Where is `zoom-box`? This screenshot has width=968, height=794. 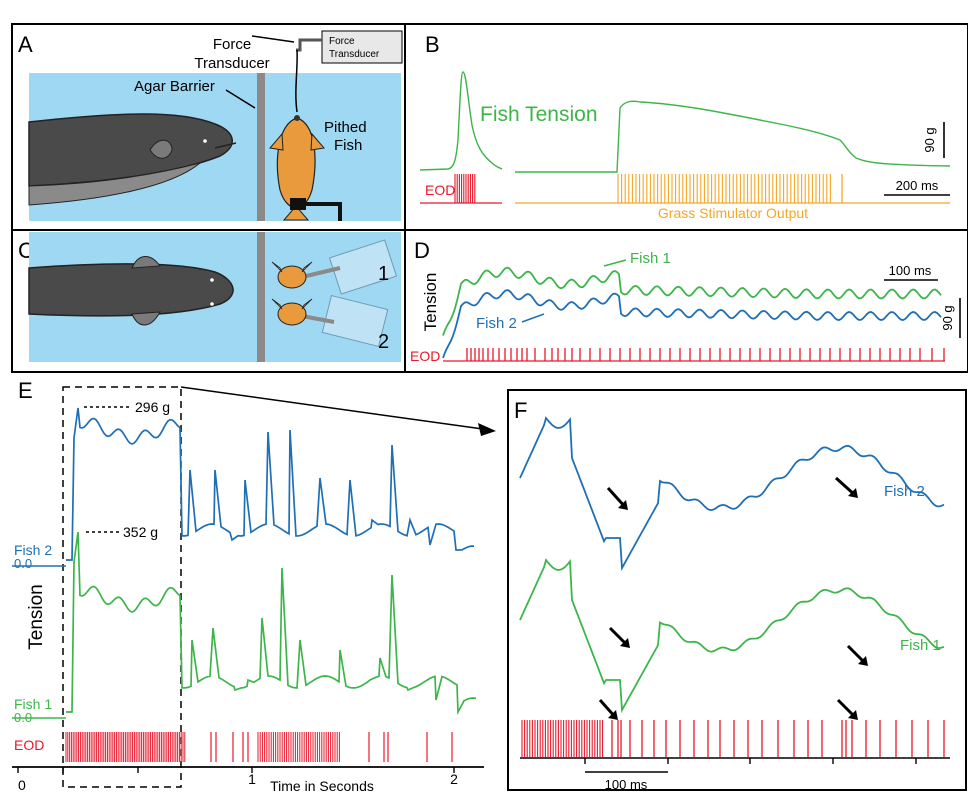
zoom-box is located at coordinates (122, 587).